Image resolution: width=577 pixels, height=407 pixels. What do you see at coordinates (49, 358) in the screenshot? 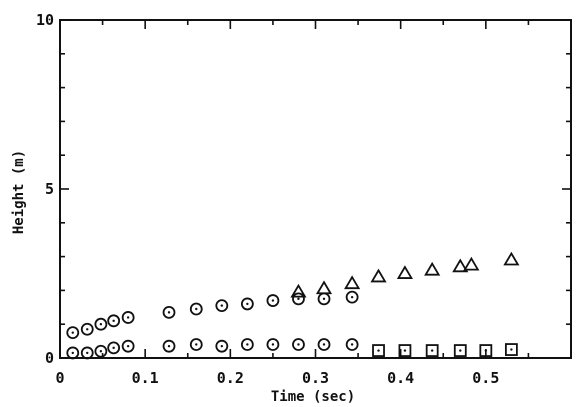
I see `y-tick-label: 0` at bounding box center [49, 358].